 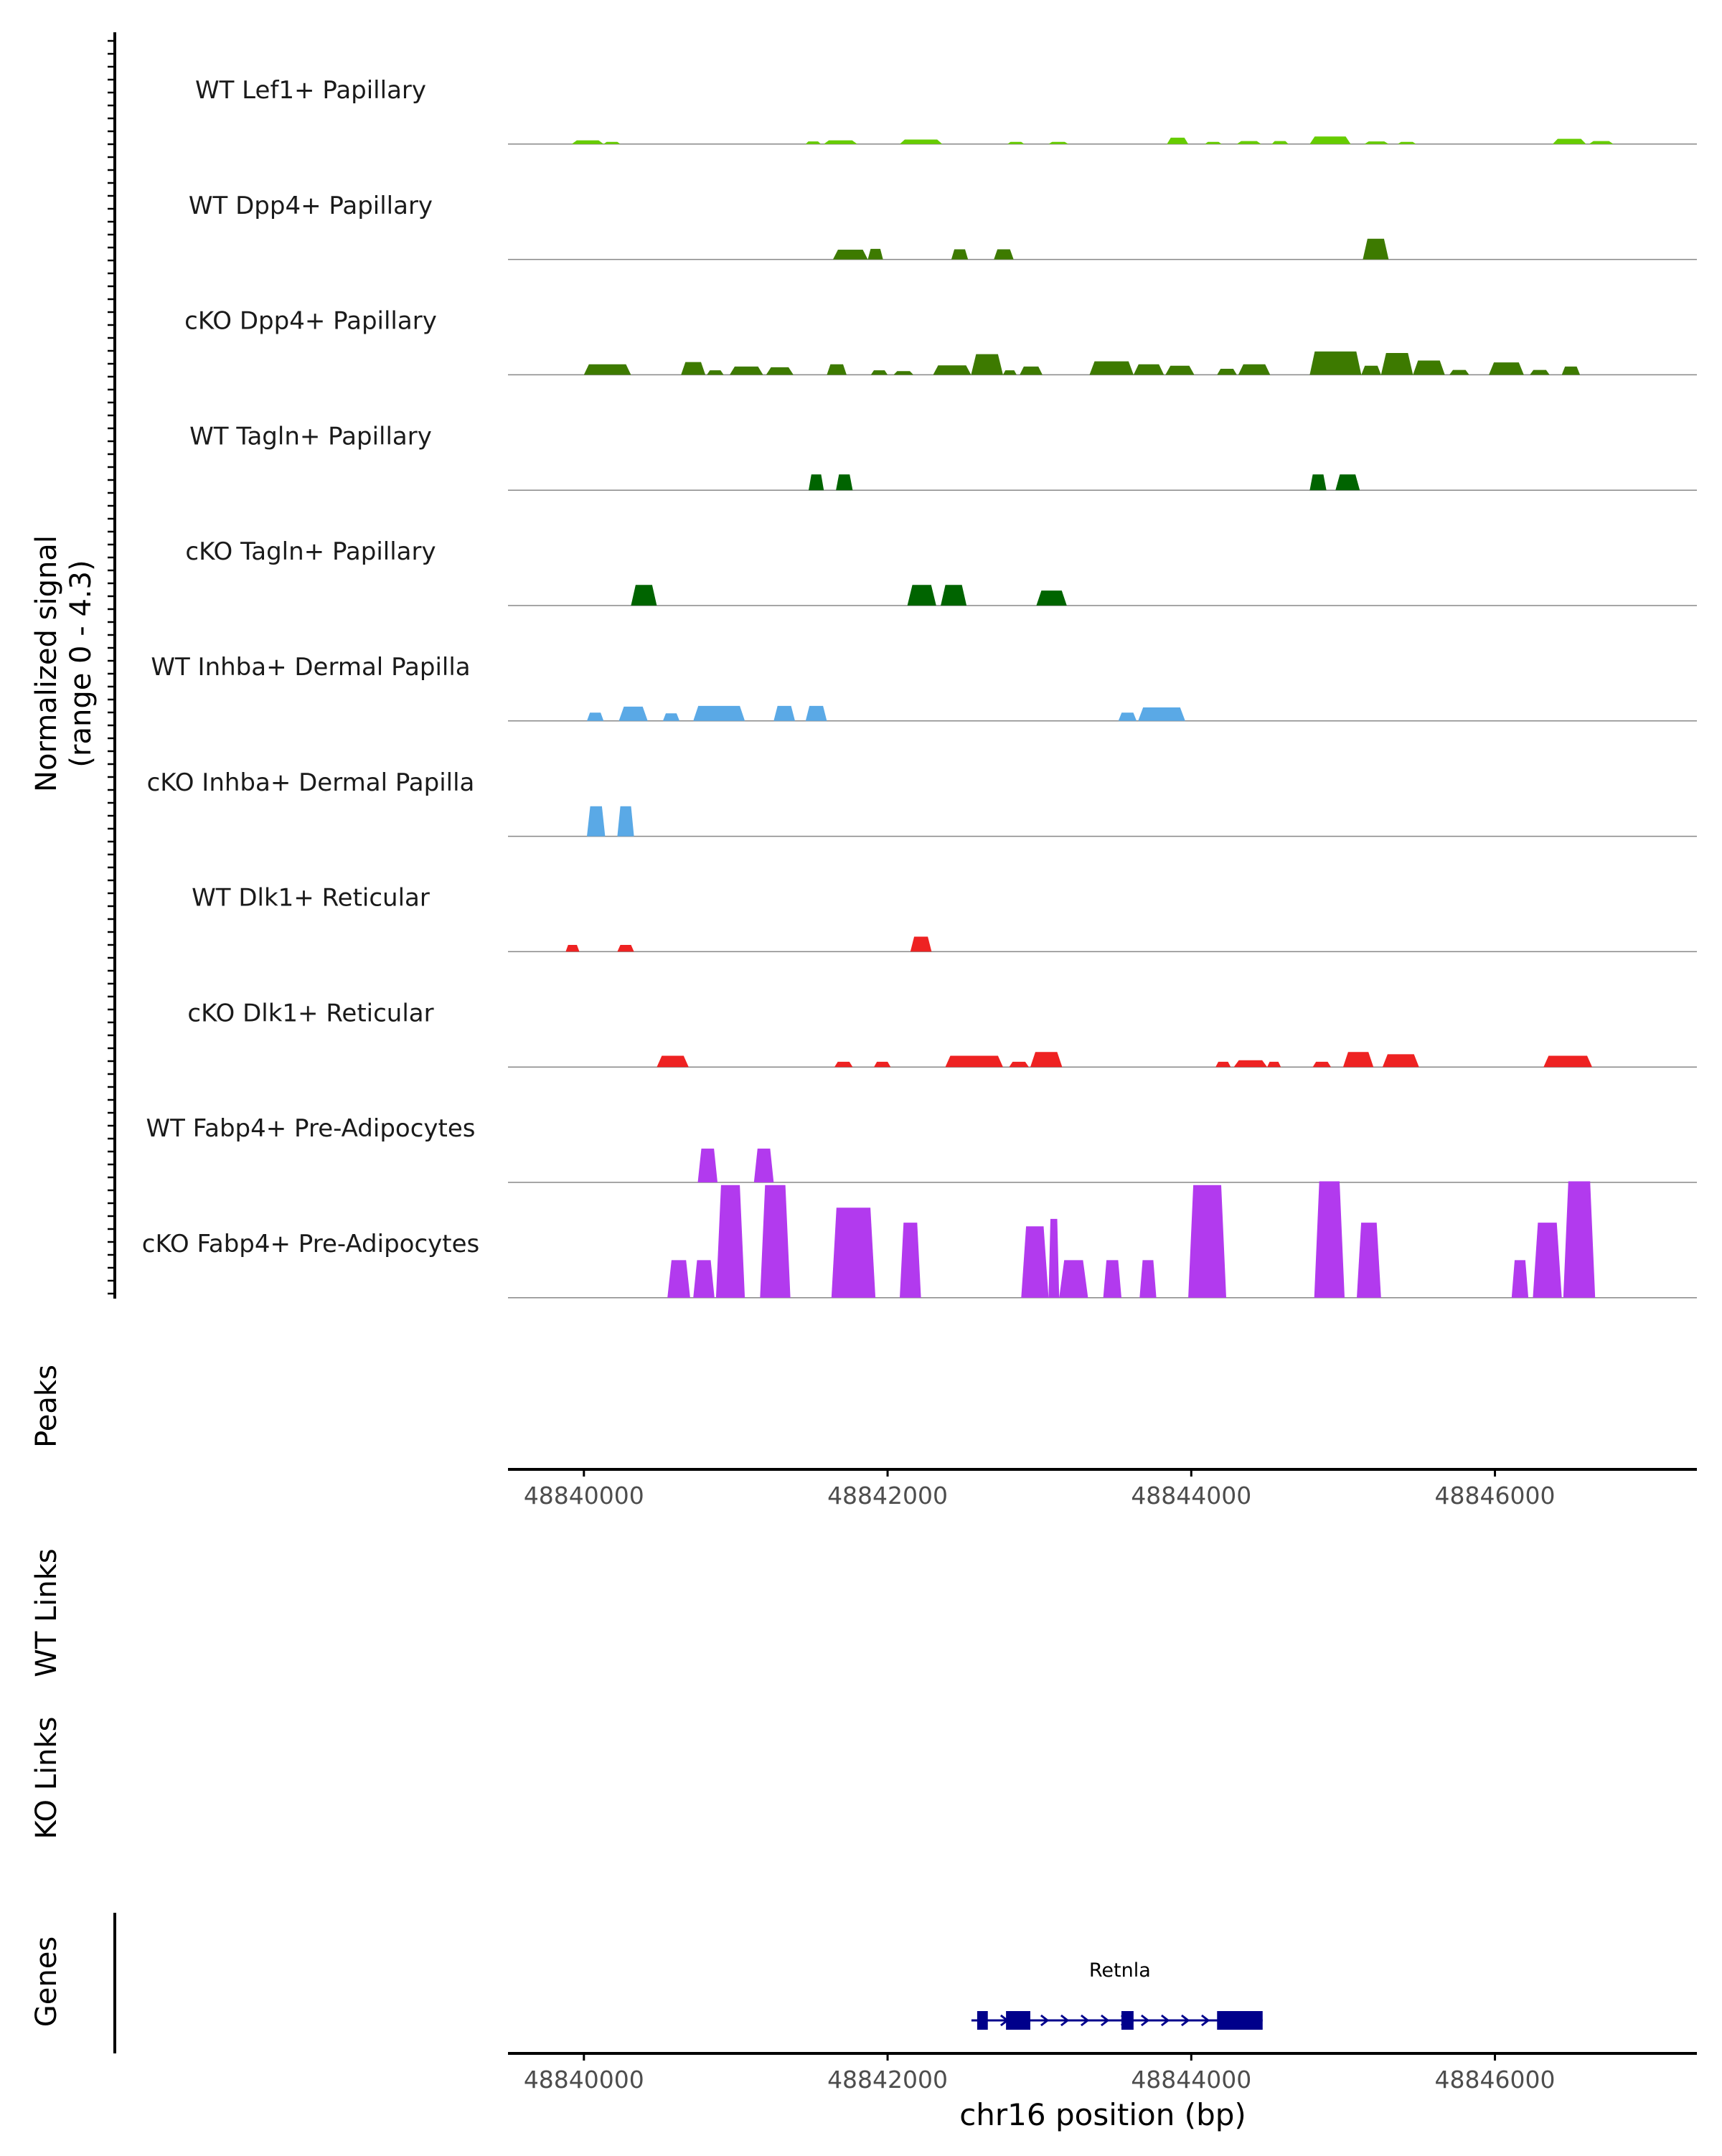 What do you see at coordinates (47, 1407) in the screenshot?
I see `peaks-panel-label: Peaks` at bounding box center [47, 1407].